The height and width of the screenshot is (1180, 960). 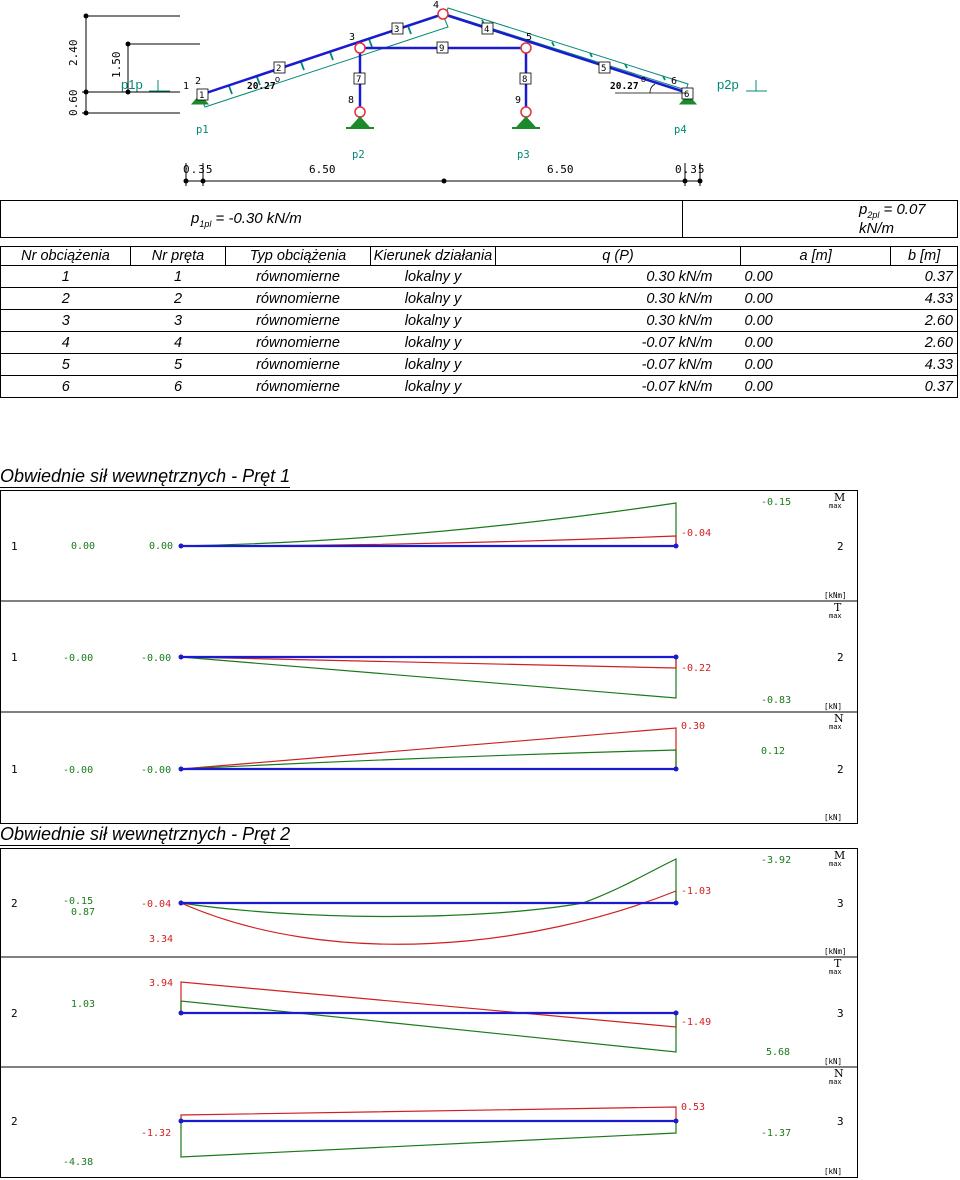 What do you see at coordinates (161, 983) in the screenshot?
I see `value-label-start: 3.94` at bounding box center [161, 983].